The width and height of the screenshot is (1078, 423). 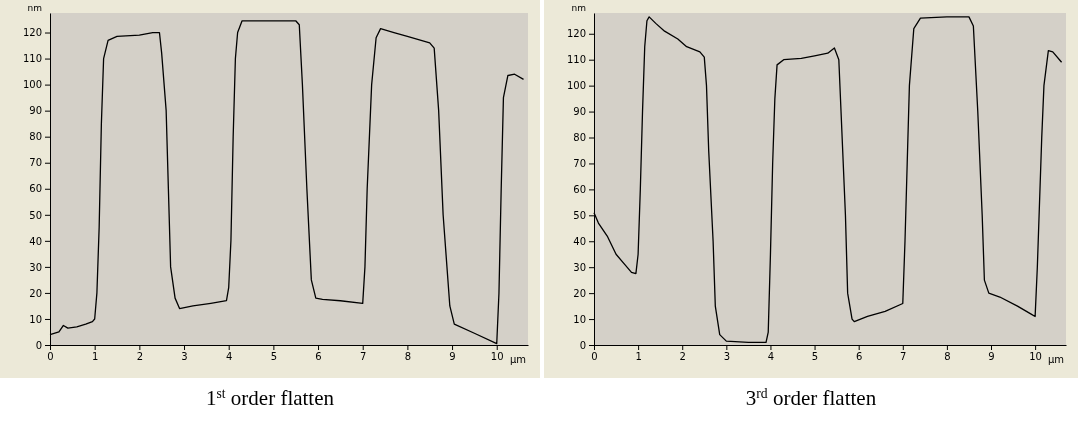 I want to click on text: 1$^{st}$ order flatten, so click(x=270, y=397).